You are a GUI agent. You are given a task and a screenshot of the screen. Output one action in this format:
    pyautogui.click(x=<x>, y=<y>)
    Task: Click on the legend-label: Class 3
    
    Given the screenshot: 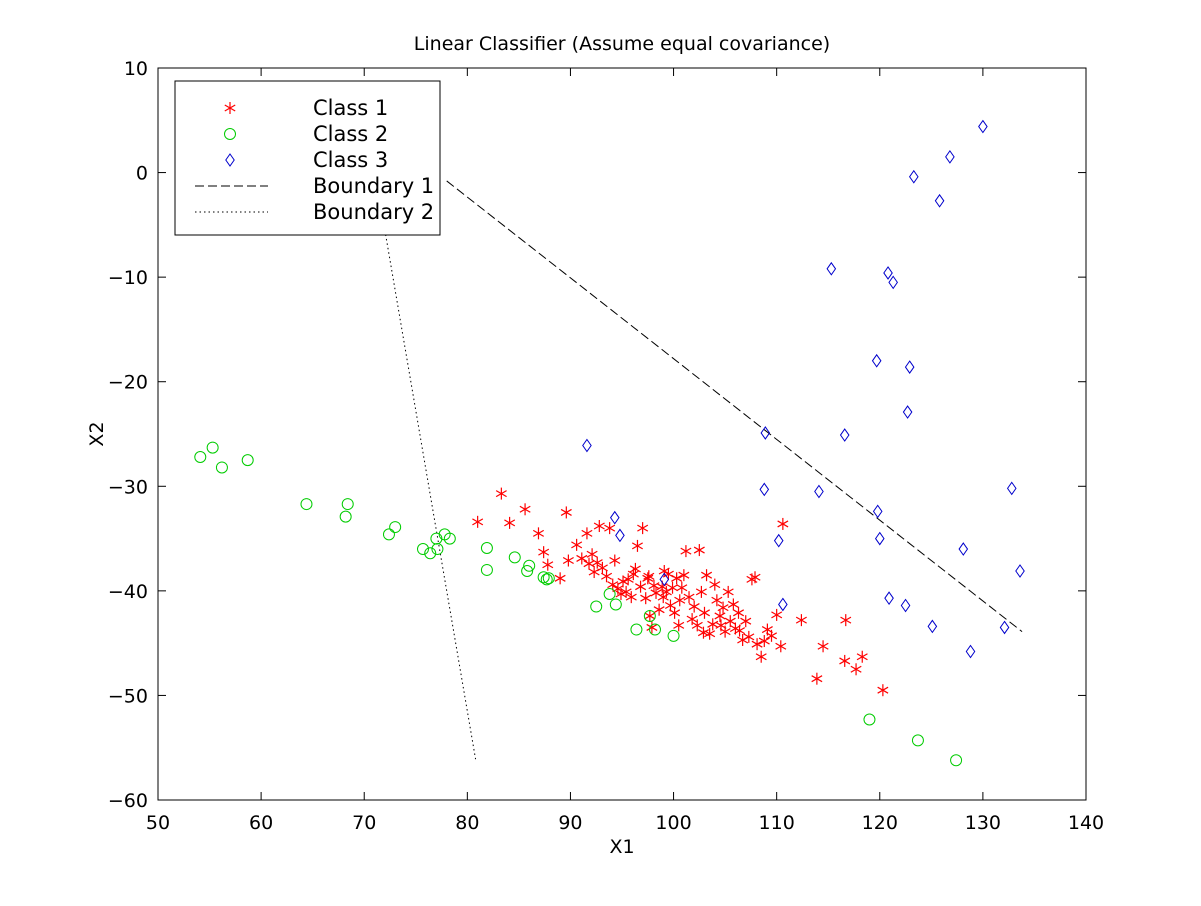 What is the action you would take?
    pyautogui.click(x=350, y=160)
    